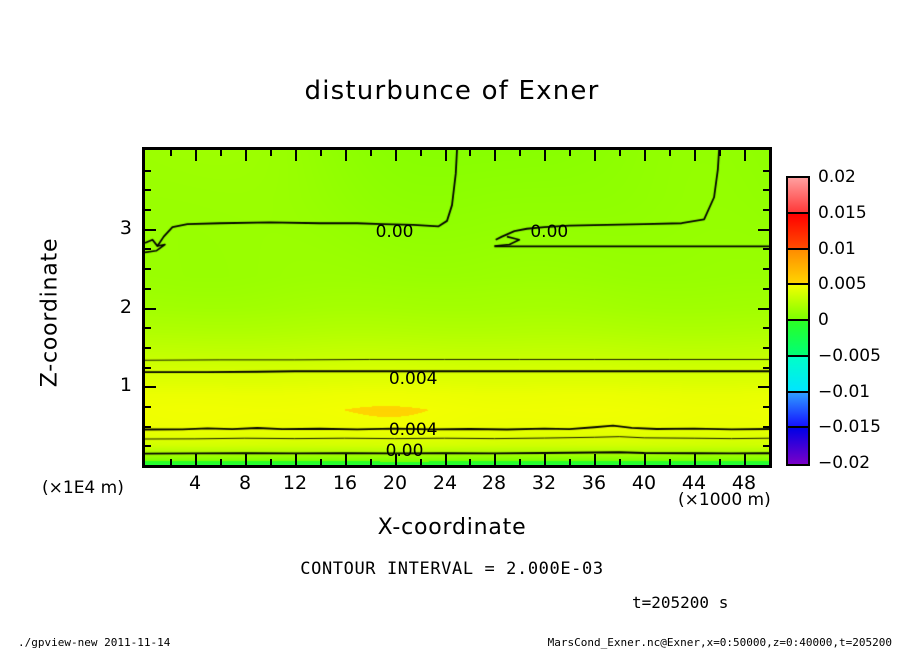  What do you see at coordinates (445, 483) in the screenshot?
I see `x-axis-tick-label: 24` at bounding box center [445, 483].